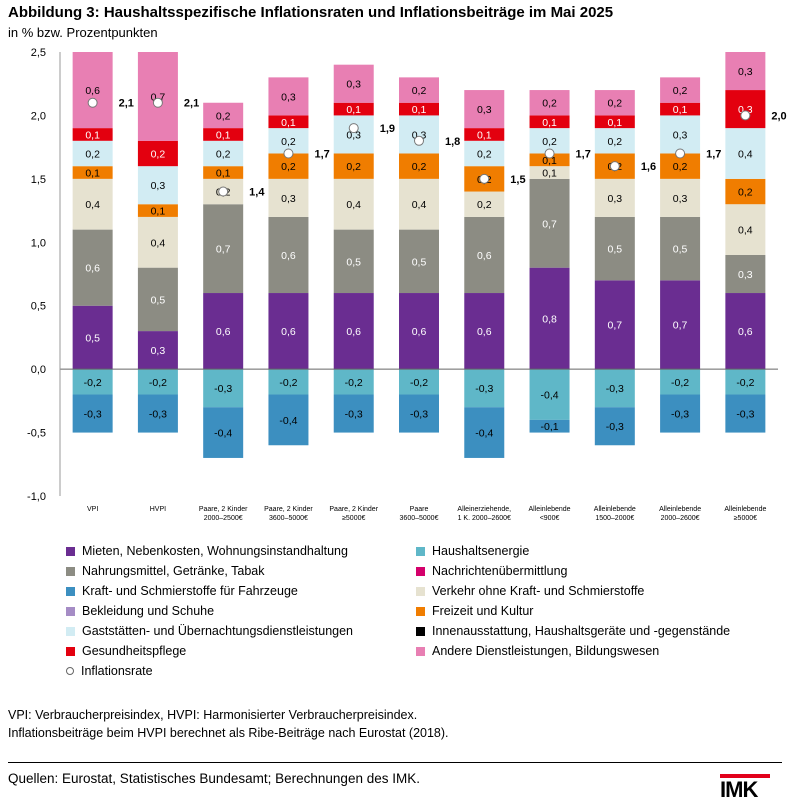 The height and width of the screenshot is (811, 790). Describe the element at coordinates (517, 180) in the screenshot. I see `inflation-rate-label: 1,5` at that location.